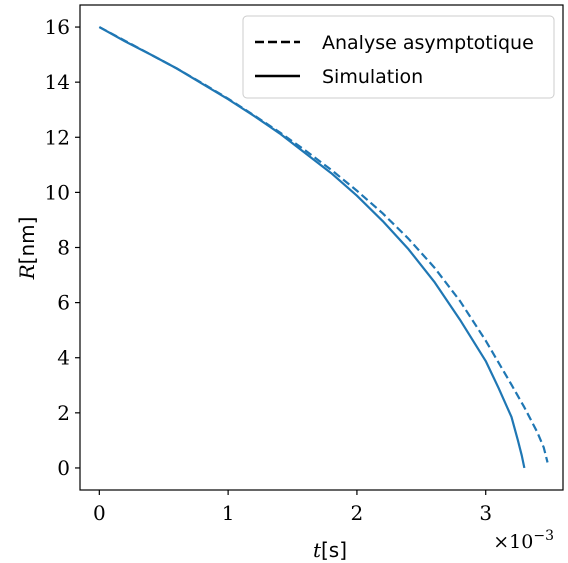 The width and height of the screenshot is (568, 563). I want to click on y-tick-label: 2, so click(63, 413).